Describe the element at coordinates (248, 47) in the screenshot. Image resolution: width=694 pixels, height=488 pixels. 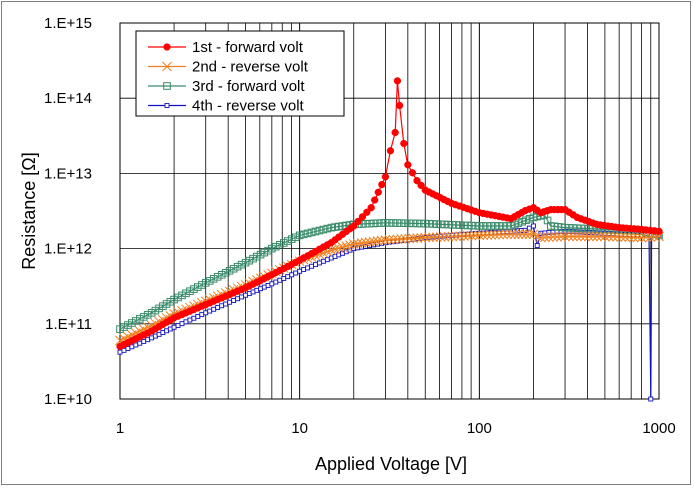
I see `legend-label: 1st - forward volt` at that location.